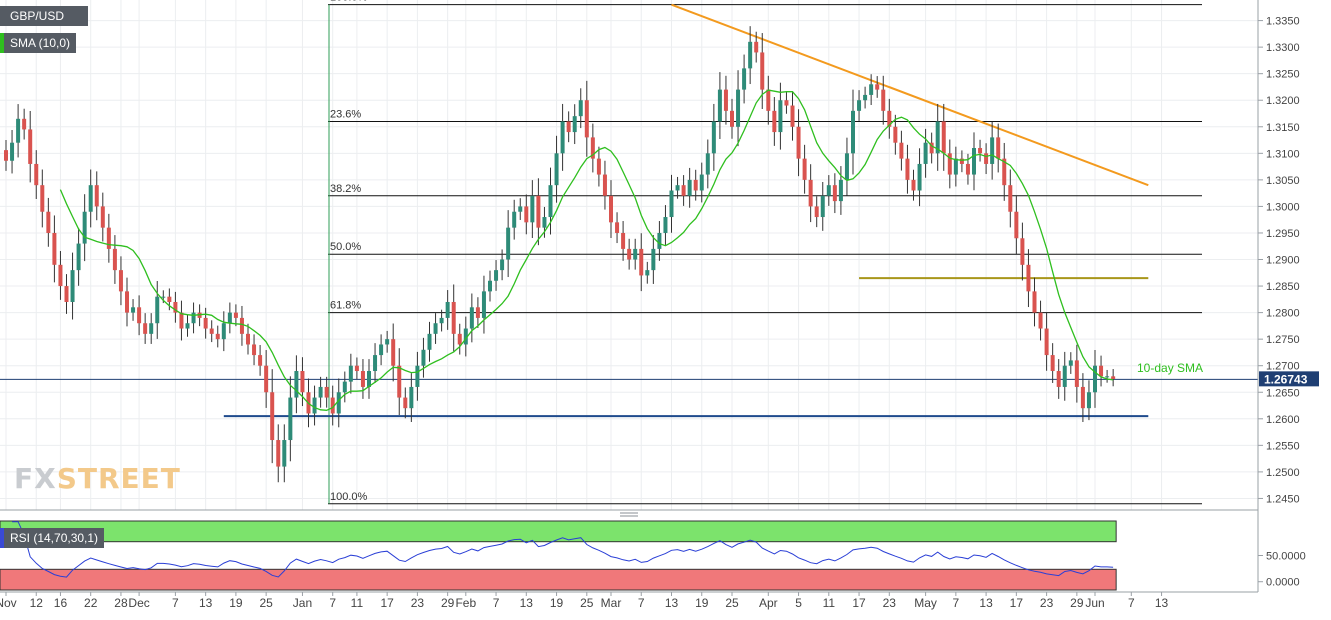 The image size is (1331, 620). Describe the element at coordinates (798, 603) in the screenshot. I see `x-tick-label: 5` at that location.